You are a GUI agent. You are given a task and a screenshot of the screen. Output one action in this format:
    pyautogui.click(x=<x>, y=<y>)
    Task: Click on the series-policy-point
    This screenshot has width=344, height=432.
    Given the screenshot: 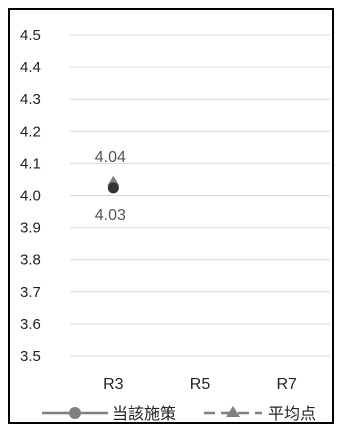 What is the action you would take?
    pyautogui.click(x=113, y=188)
    